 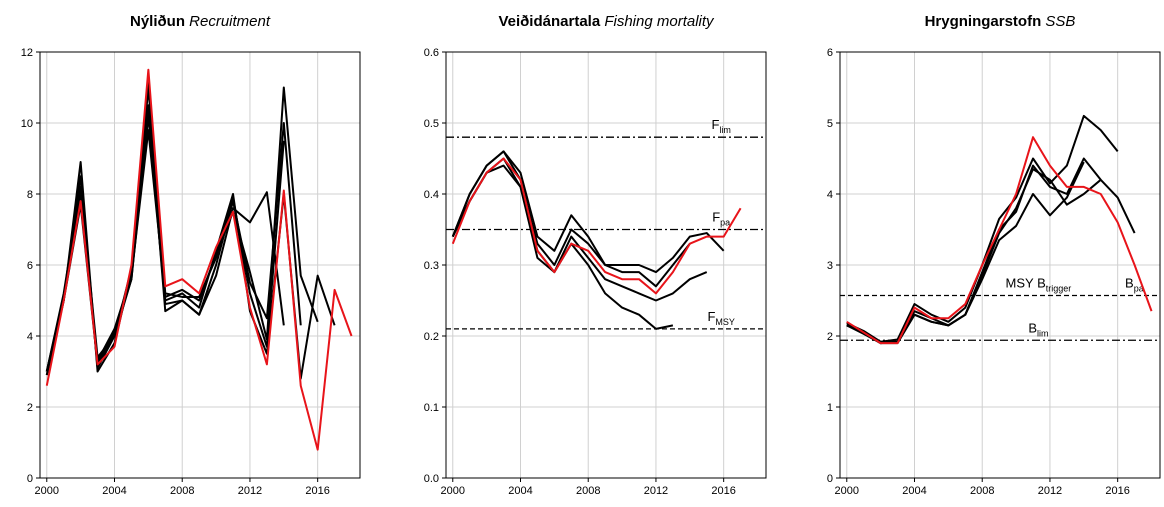 What do you see at coordinates (157, 21) in the screenshot?
I see `title-main: Nýliðun` at bounding box center [157, 21].